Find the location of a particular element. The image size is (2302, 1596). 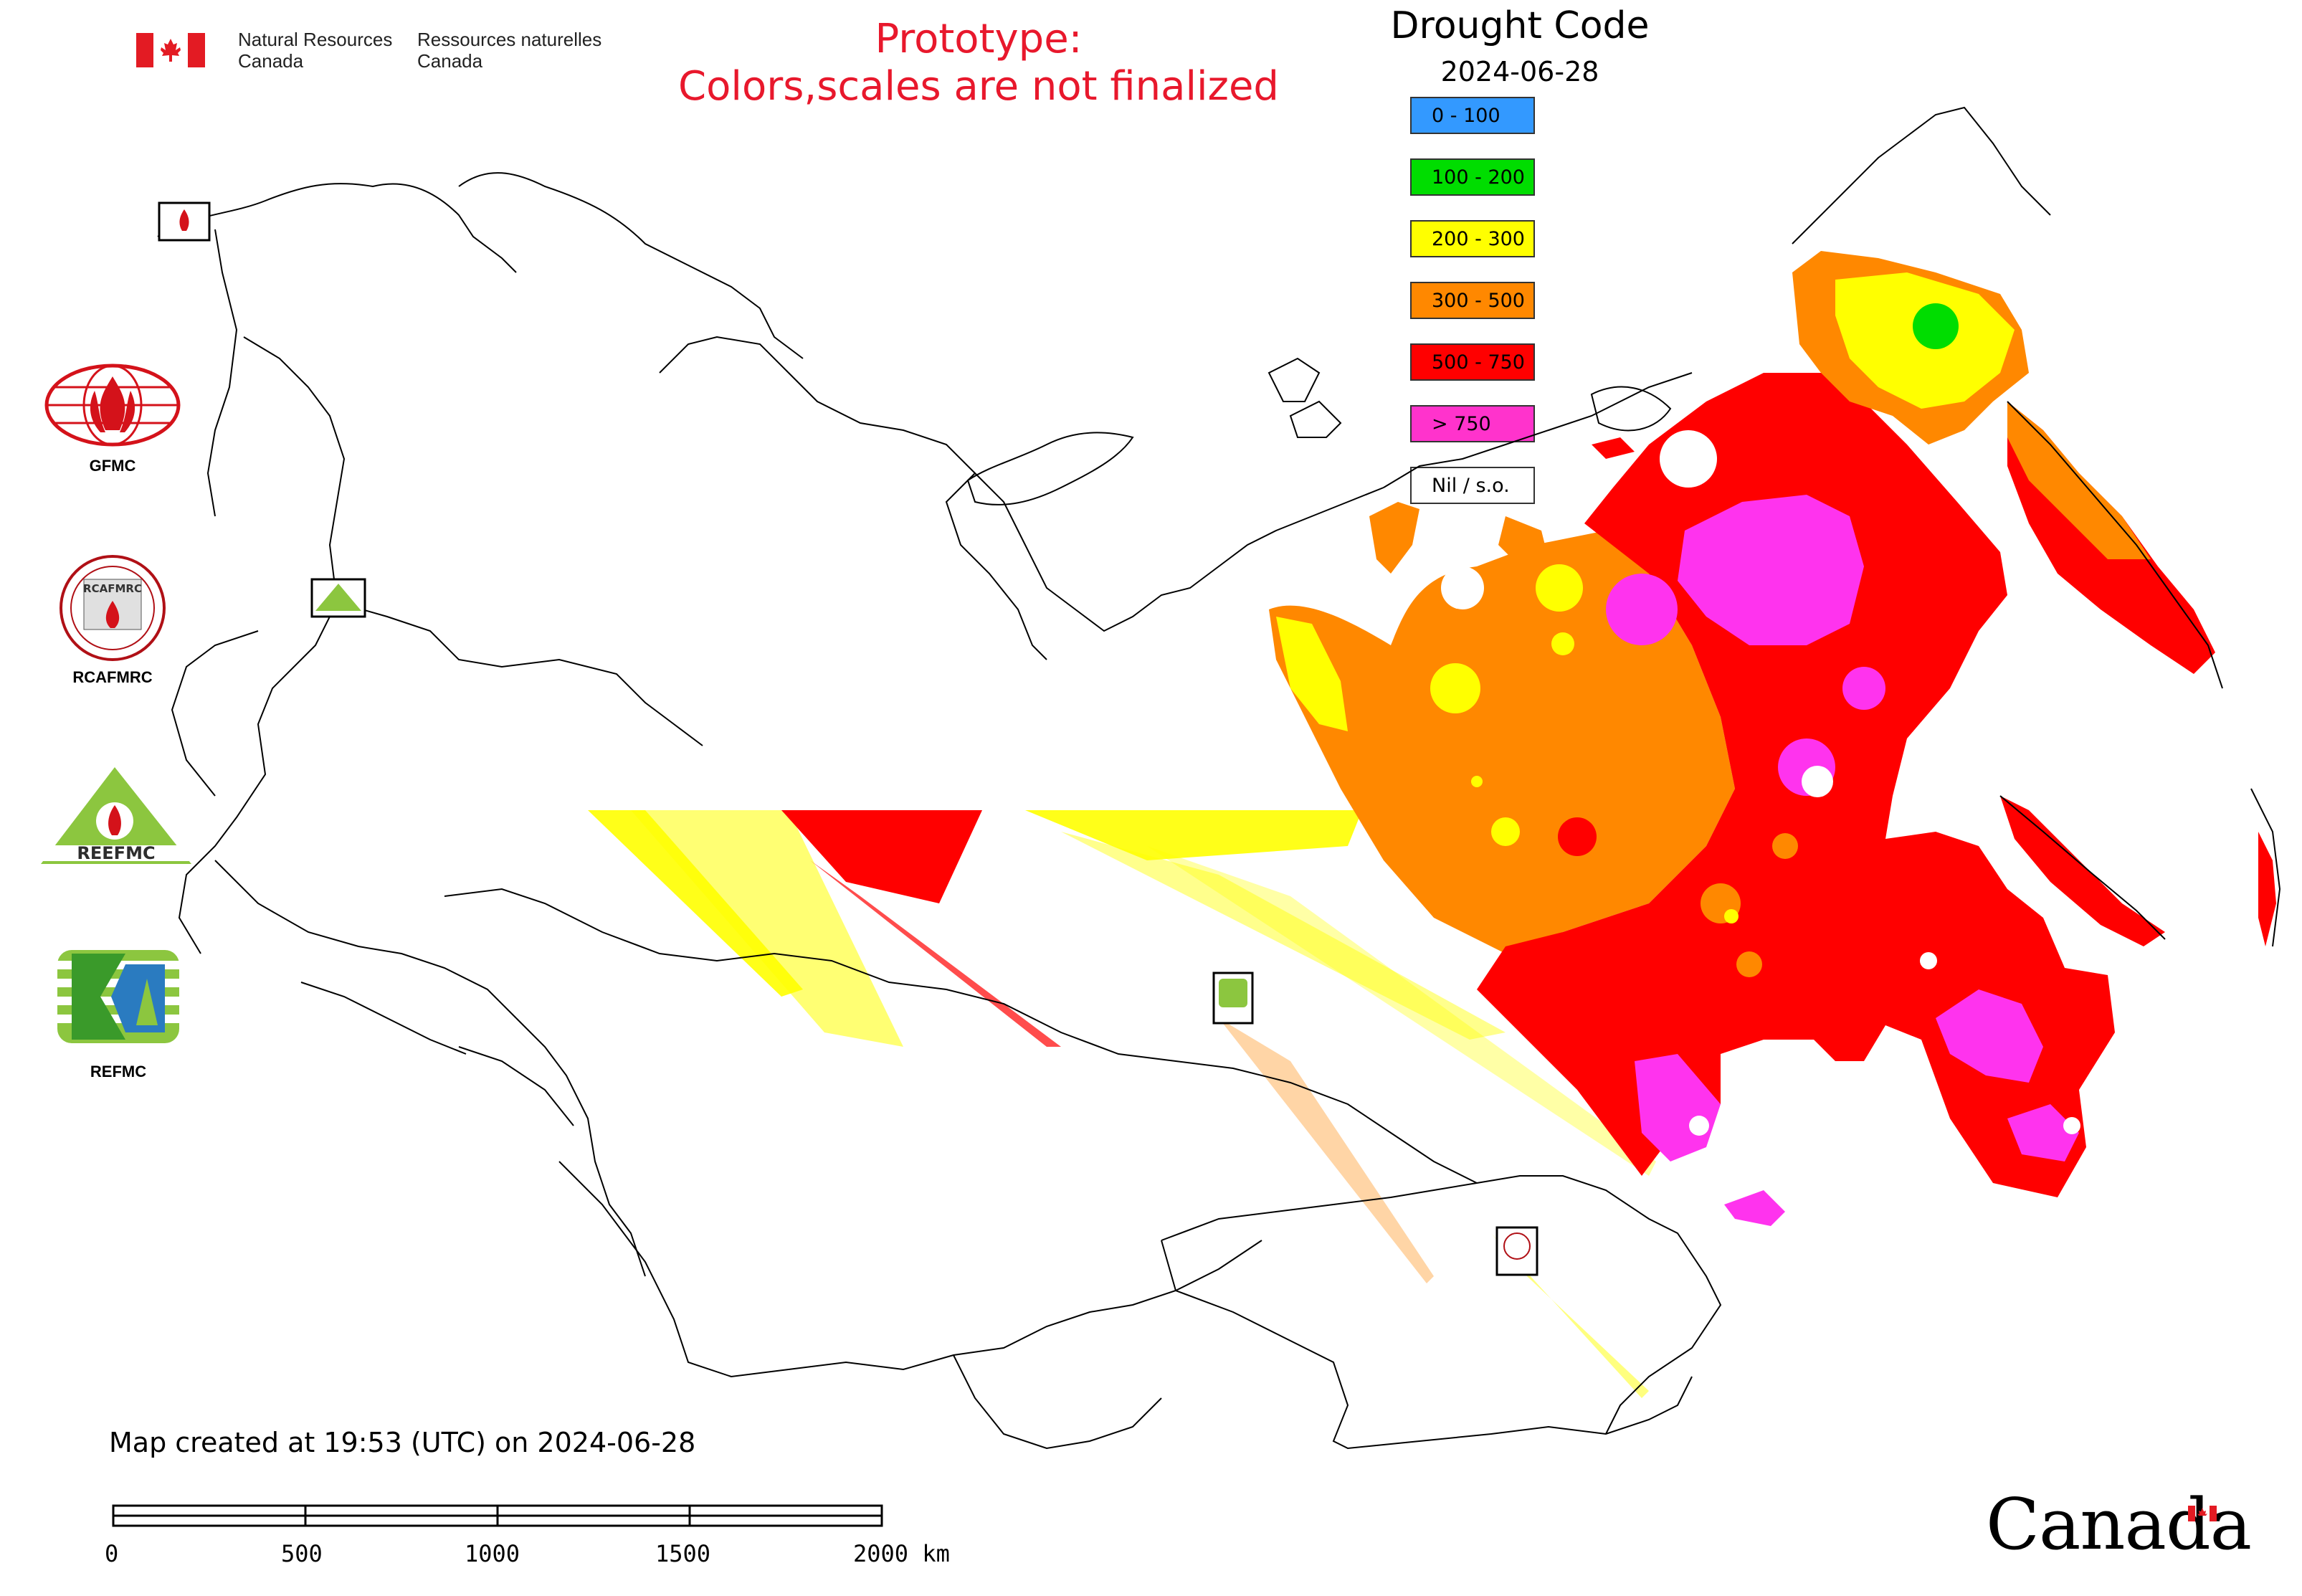

reefmc-triangle-icon: REEFMC is located at coordinates (116, 815).